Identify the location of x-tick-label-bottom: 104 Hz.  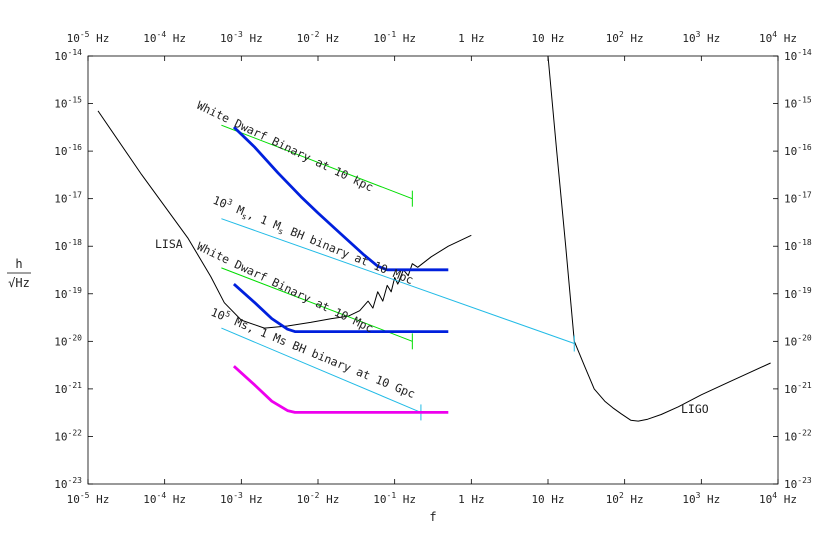
(778, 498).